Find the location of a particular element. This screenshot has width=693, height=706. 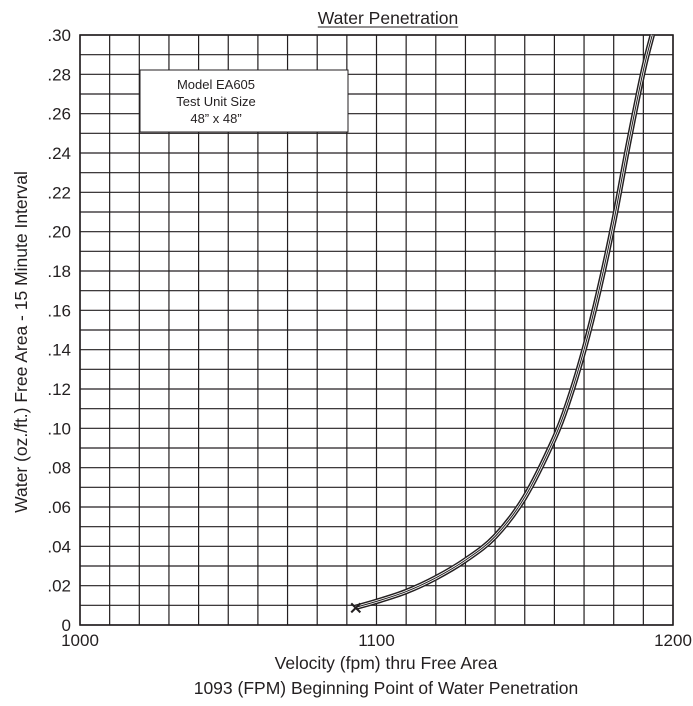

y-tick-label: .16 is located at coordinates (59, 310).